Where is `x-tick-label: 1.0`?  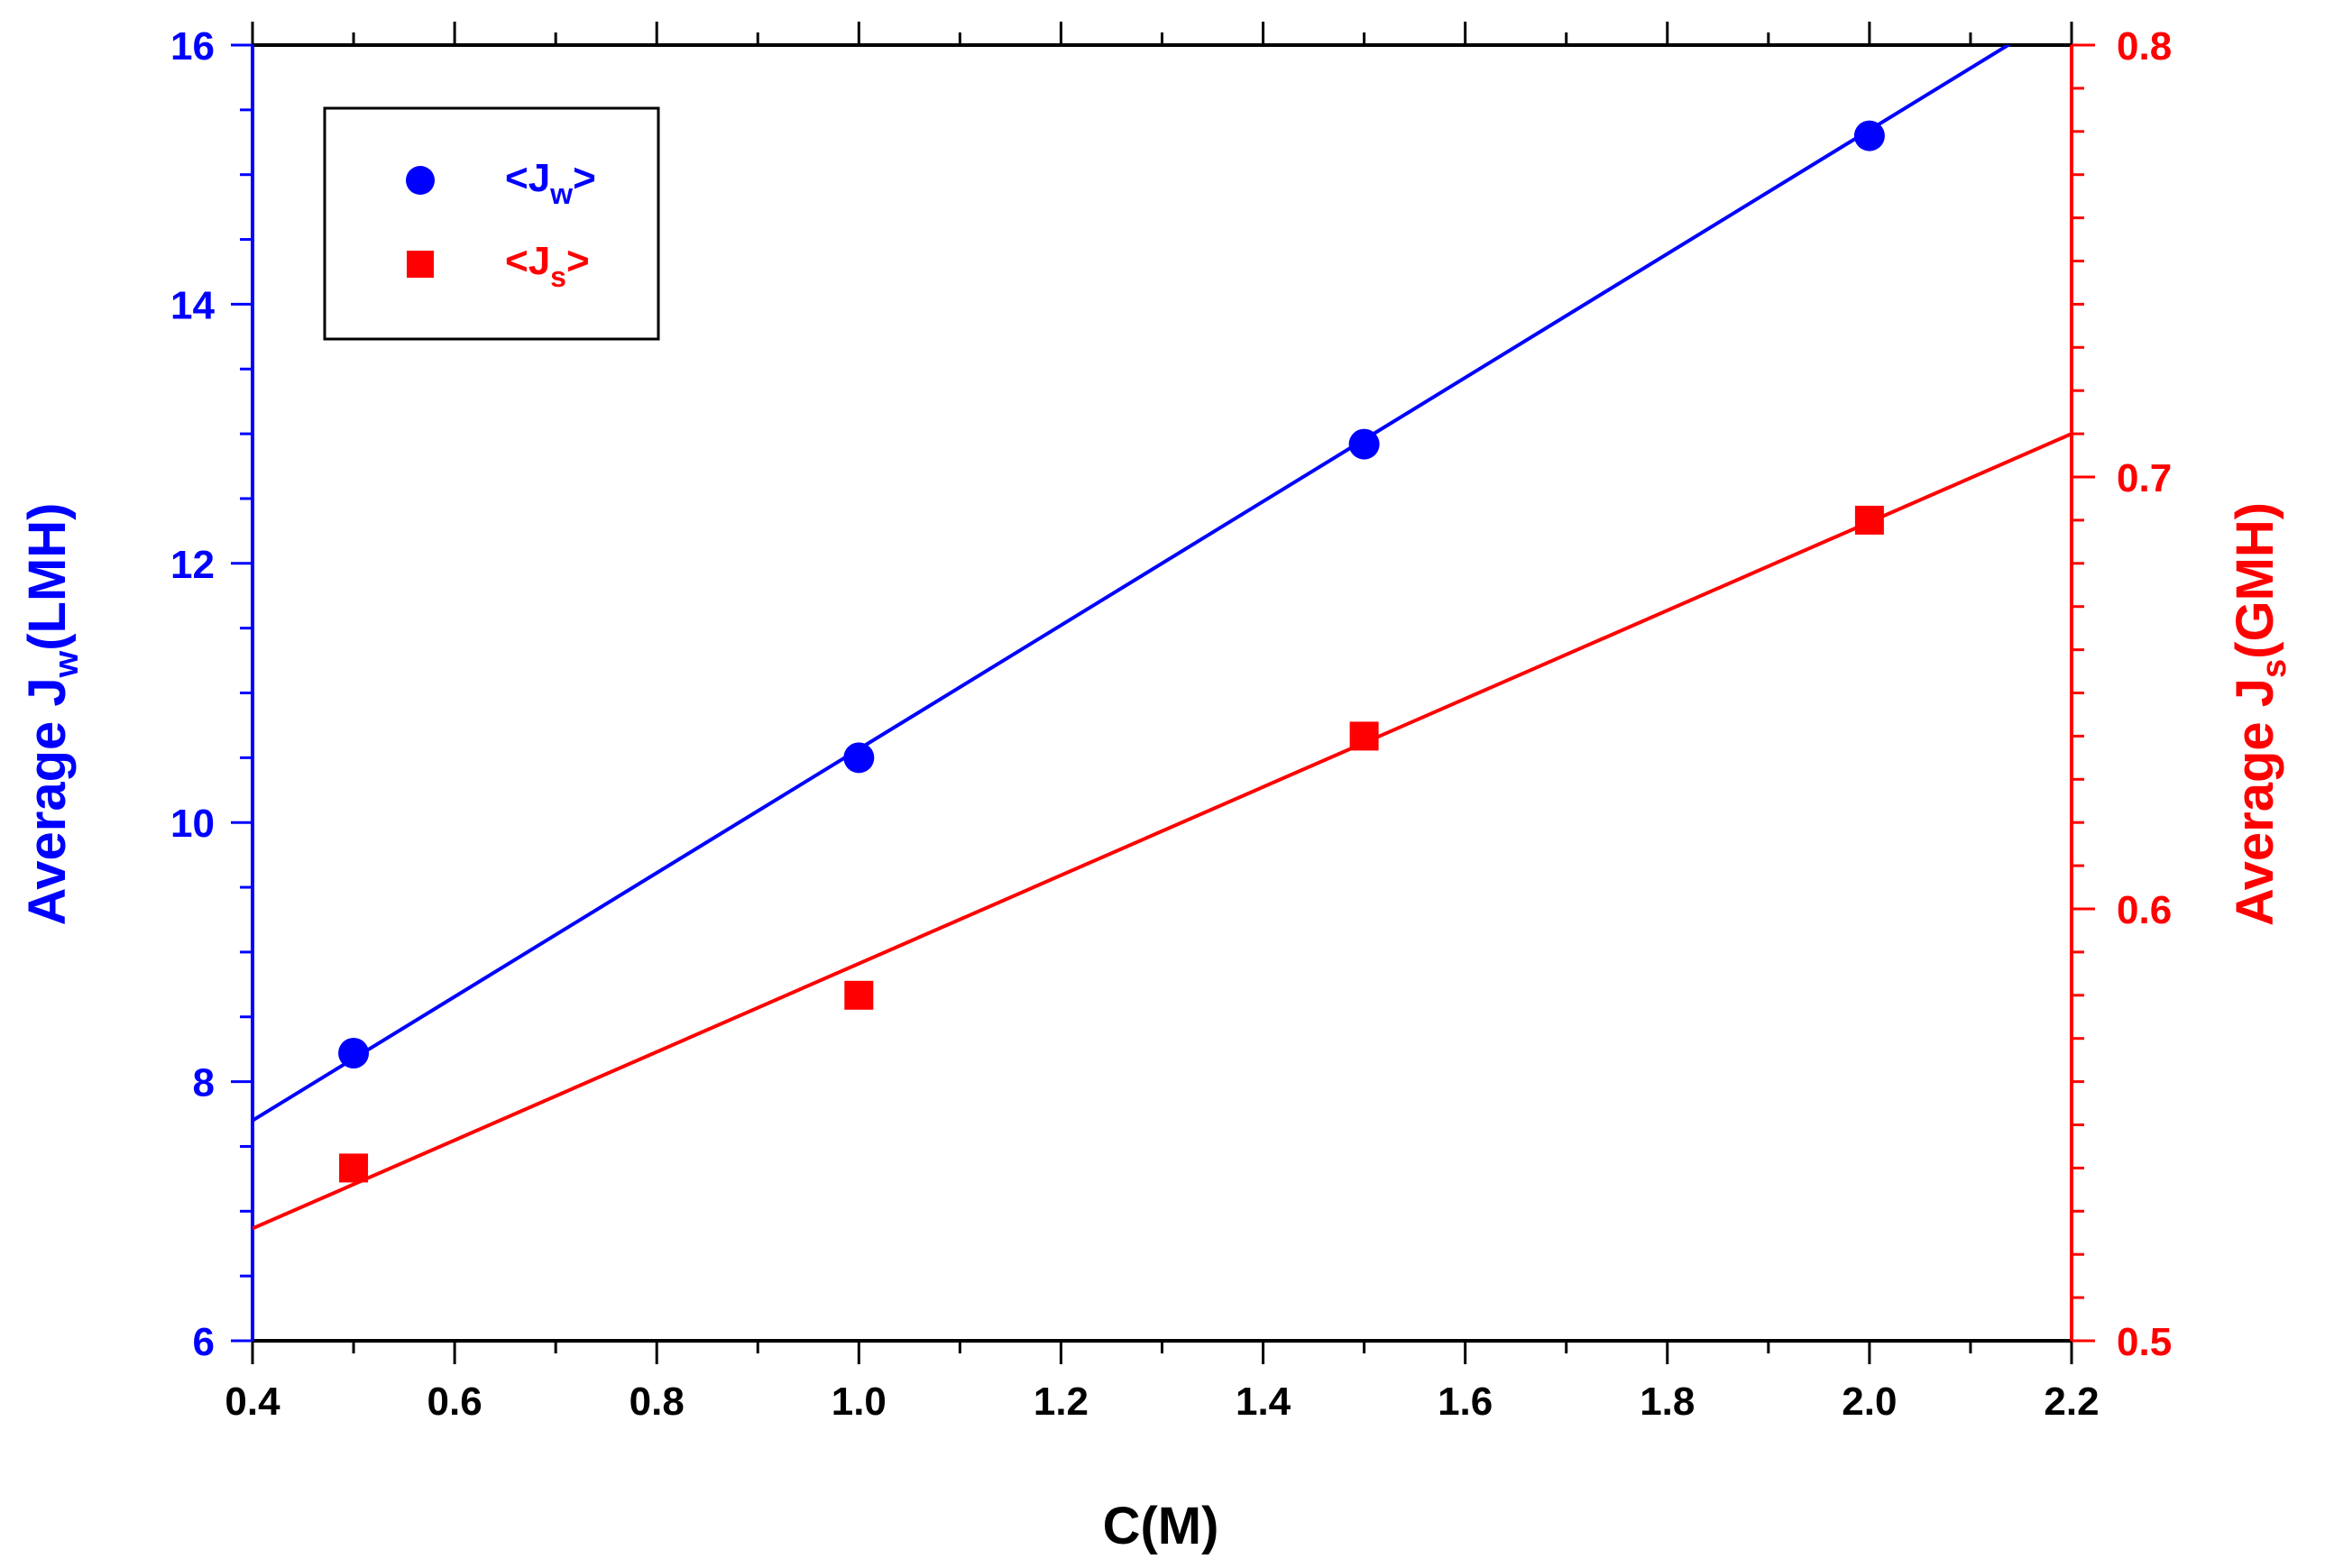 x-tick-label: 1.0 is located at coordinates (859, 1402).